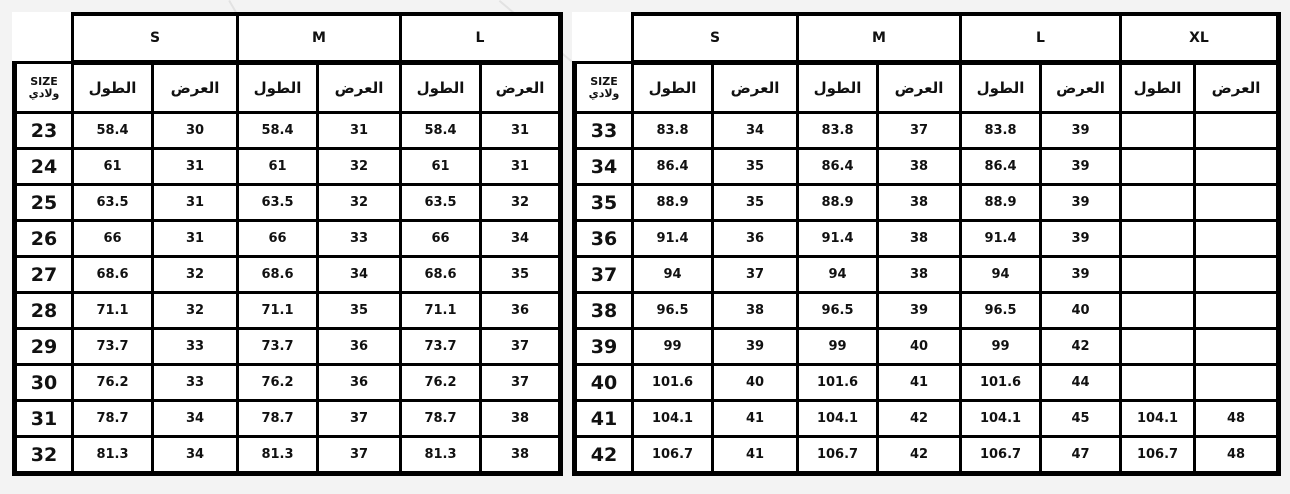 The height and width of the screenshot is (494, 1290). Describe the element at coordinates (287, 87) in the screenshot. I see `column-header-row: SIZE ولادي الطول العرض الطول العرض الطول العرض` at that location.